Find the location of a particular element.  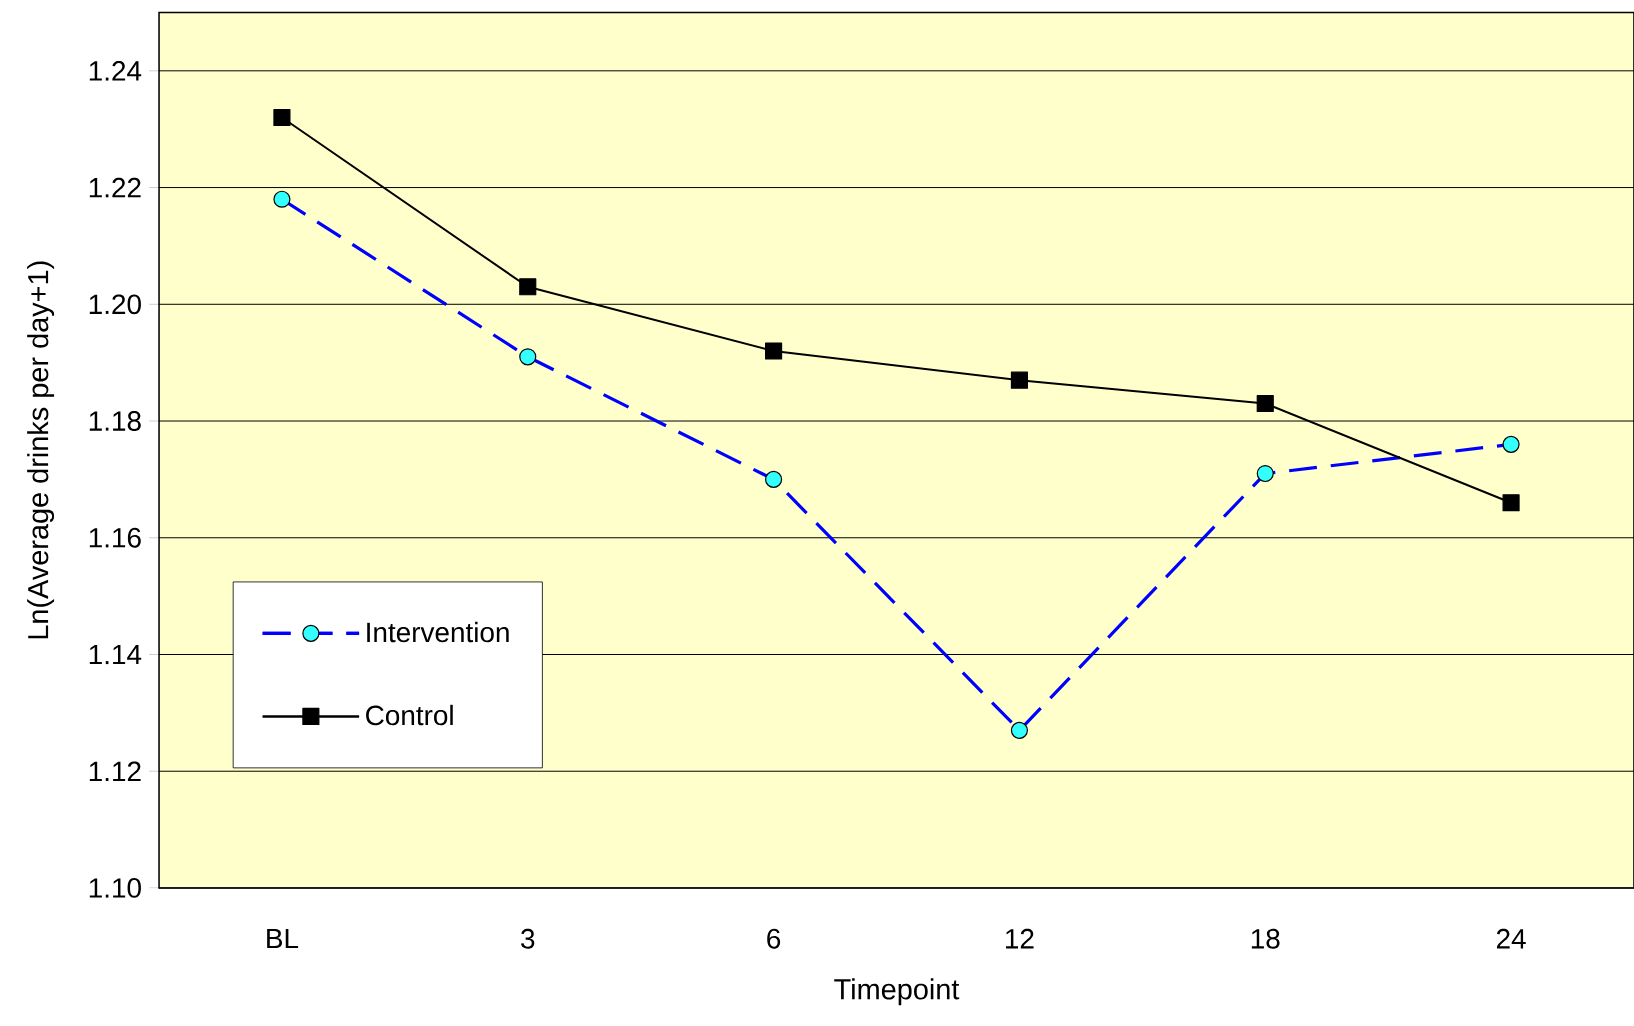

y-tick-label: 1.10 is located at coordinates (115, 888).